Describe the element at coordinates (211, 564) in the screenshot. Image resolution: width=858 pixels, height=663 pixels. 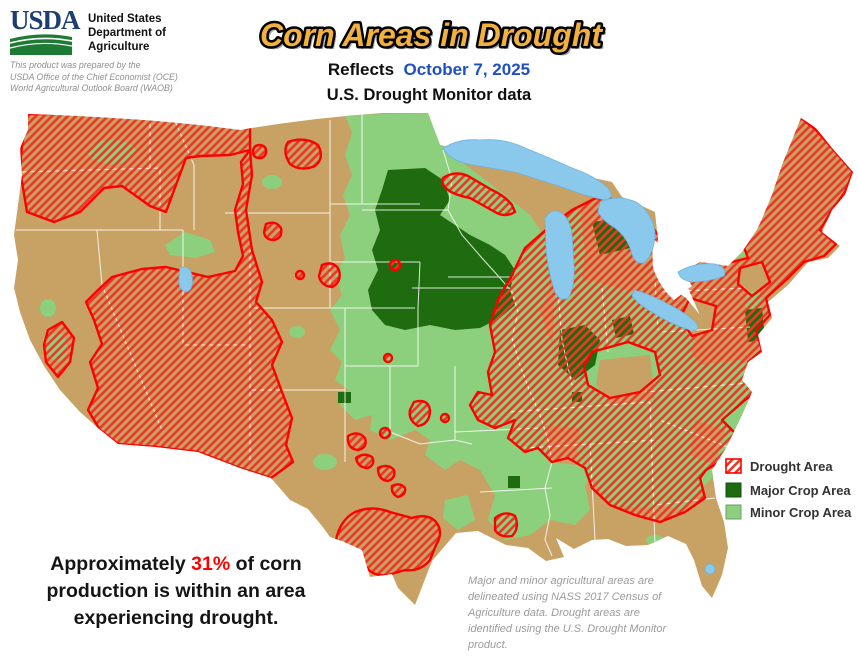
I see `statistic-percent: 31%` at that location.